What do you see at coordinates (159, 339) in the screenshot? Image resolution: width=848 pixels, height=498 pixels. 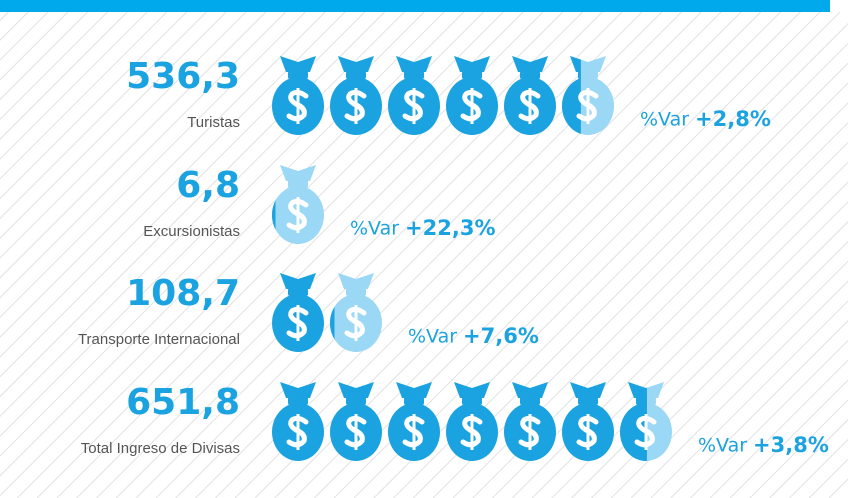 I see `category-label: Transporte Internacional` at bounding box center [159, 339].